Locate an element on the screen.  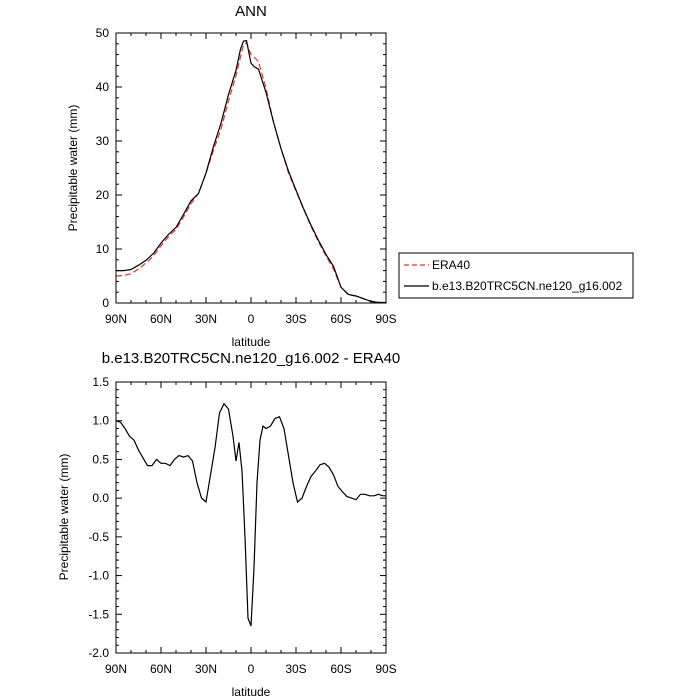
legend: ERA40 b.e13.B20TRC5CN.ne120_g16.002 is located at coordinates (516, 275).